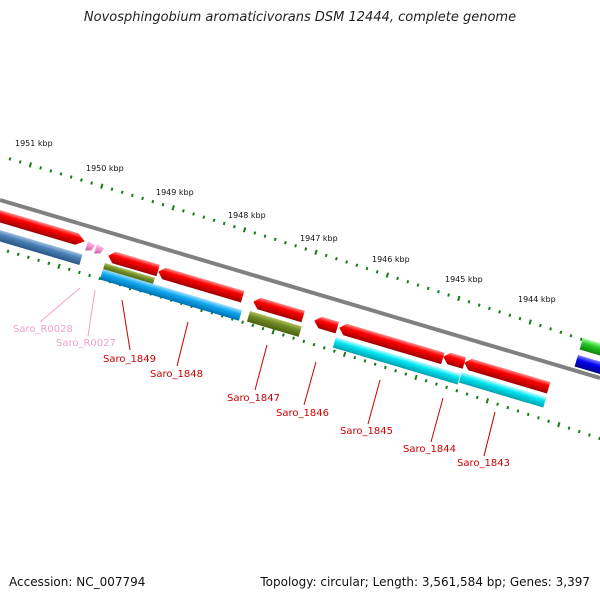  What do you see at coordinates (90, 247) in the screenshot?
I see `gene-saro-r0028` at bounding box center [90, 247].